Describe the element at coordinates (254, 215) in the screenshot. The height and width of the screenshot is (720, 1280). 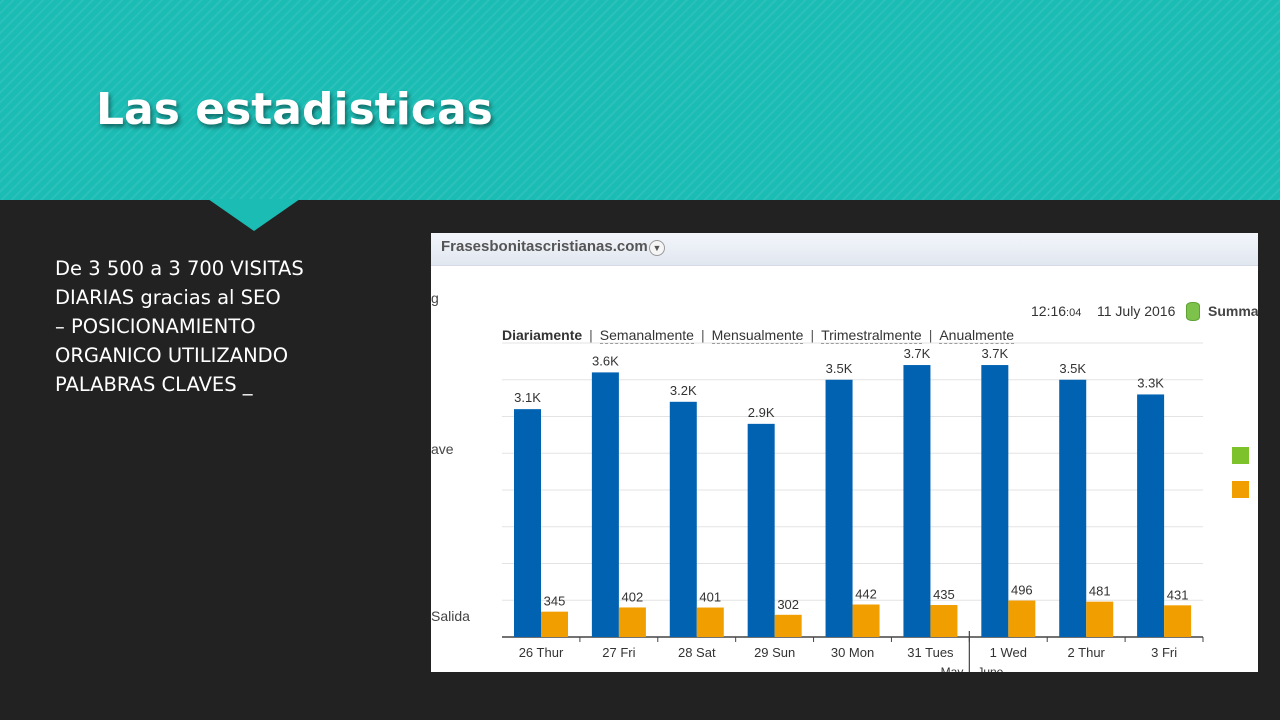
I see `header-notch` at that location.